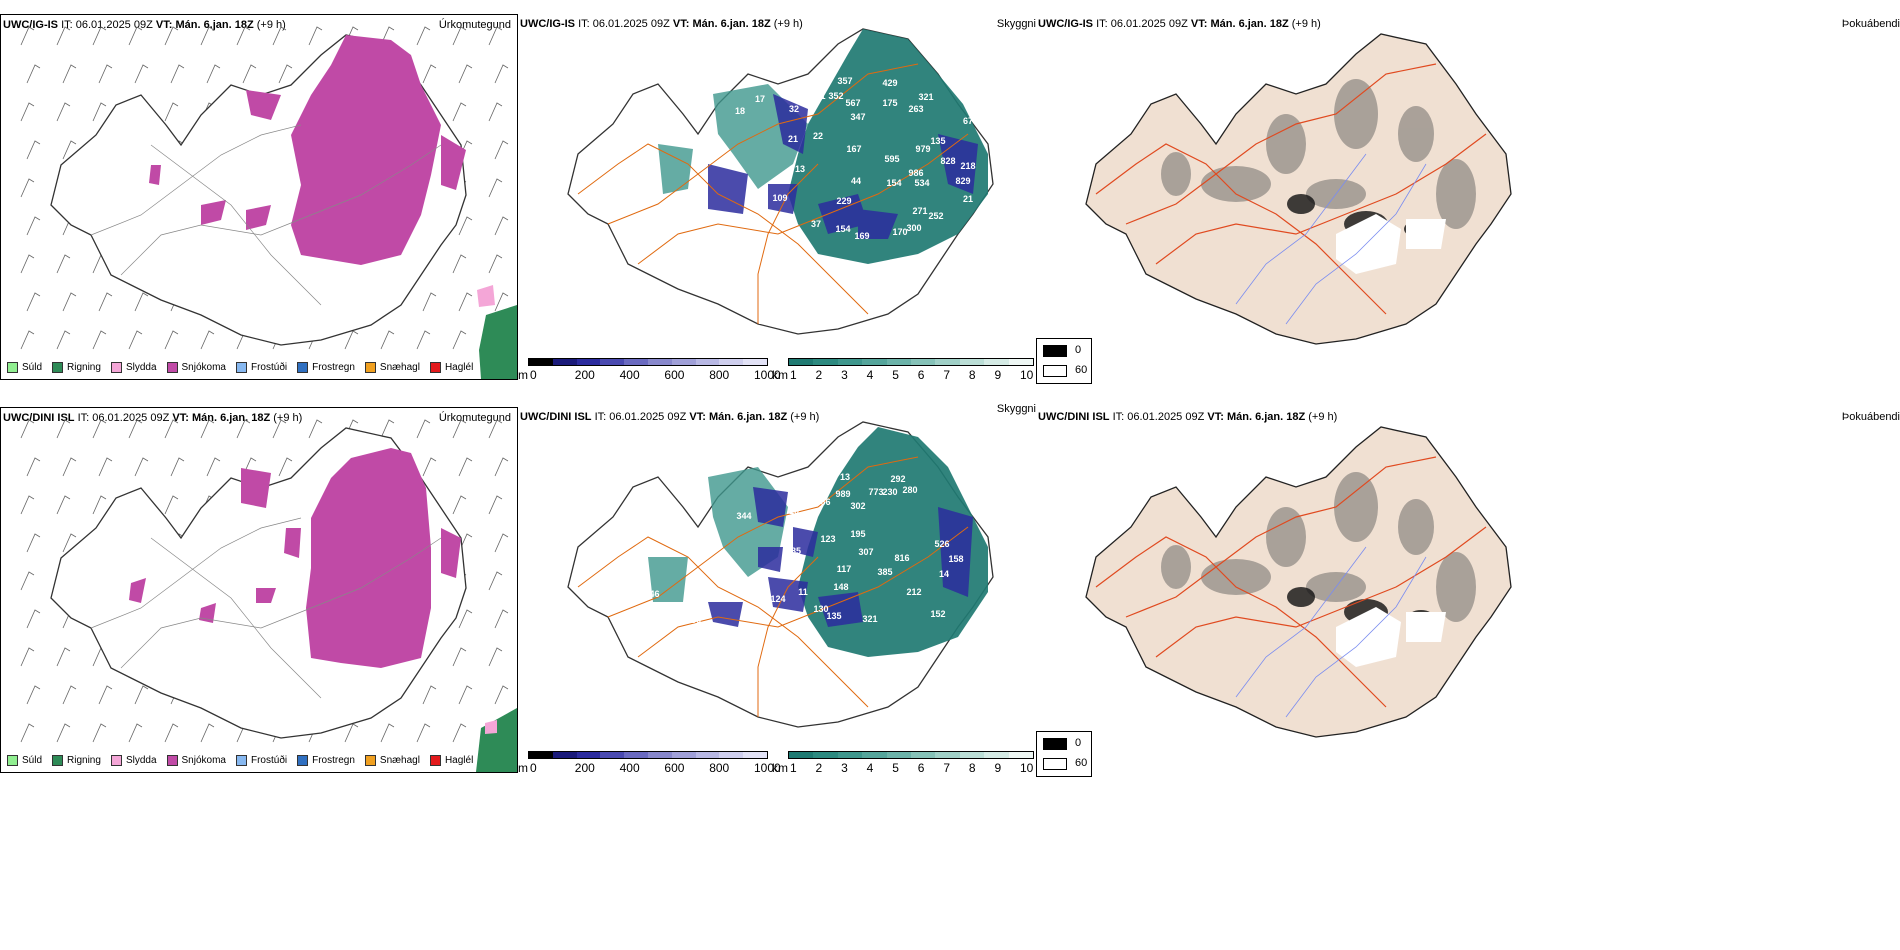 Image resolution: width=1900 pixels, height=950 pixels. Describe the element at coordinates (865, 552) in the screenshot. I see `cloud-base-value: 307` at that location.